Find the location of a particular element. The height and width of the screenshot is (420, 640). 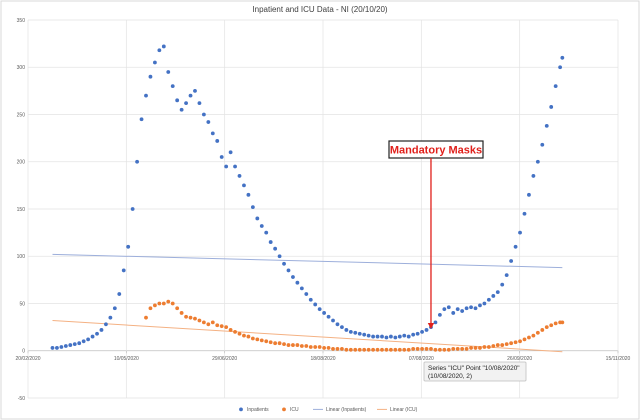

trendline-inpatients is located at coordinates (307, 261).